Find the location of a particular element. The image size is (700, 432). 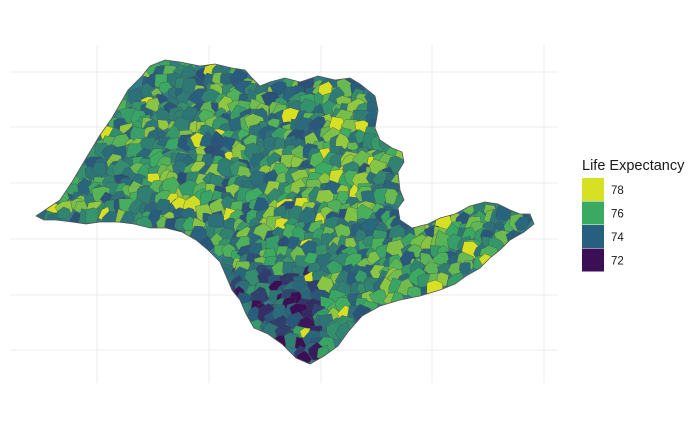

legend-keys: 78 76 74 72 is located at coordinates (603, 225).